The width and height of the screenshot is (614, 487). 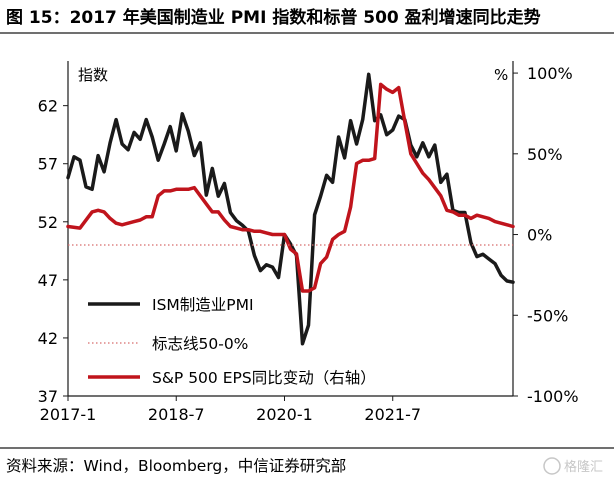 What do you see at coordinates (48, 164) in the screenshot?
I see `y-left-tick-label: 57` at bounding box center [48, 164].